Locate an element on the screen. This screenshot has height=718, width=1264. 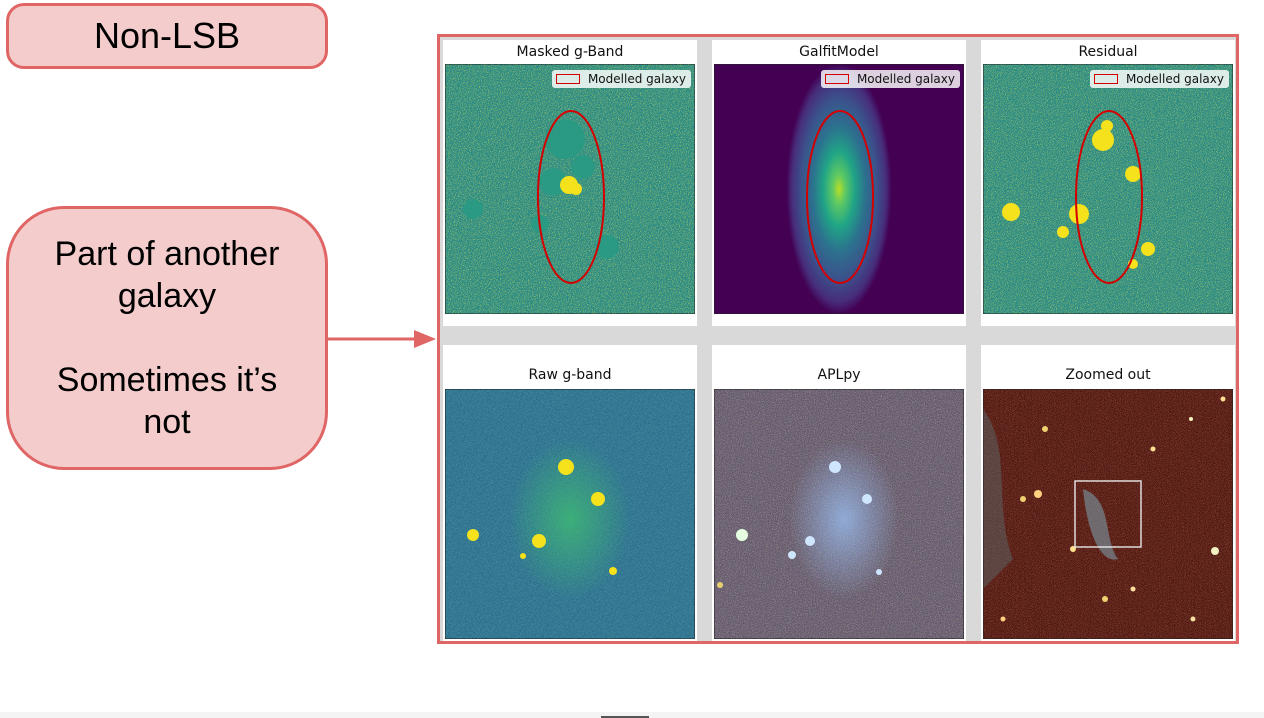
panel-raw-g-band: Raw g-band is located at coordinates (570, 493).